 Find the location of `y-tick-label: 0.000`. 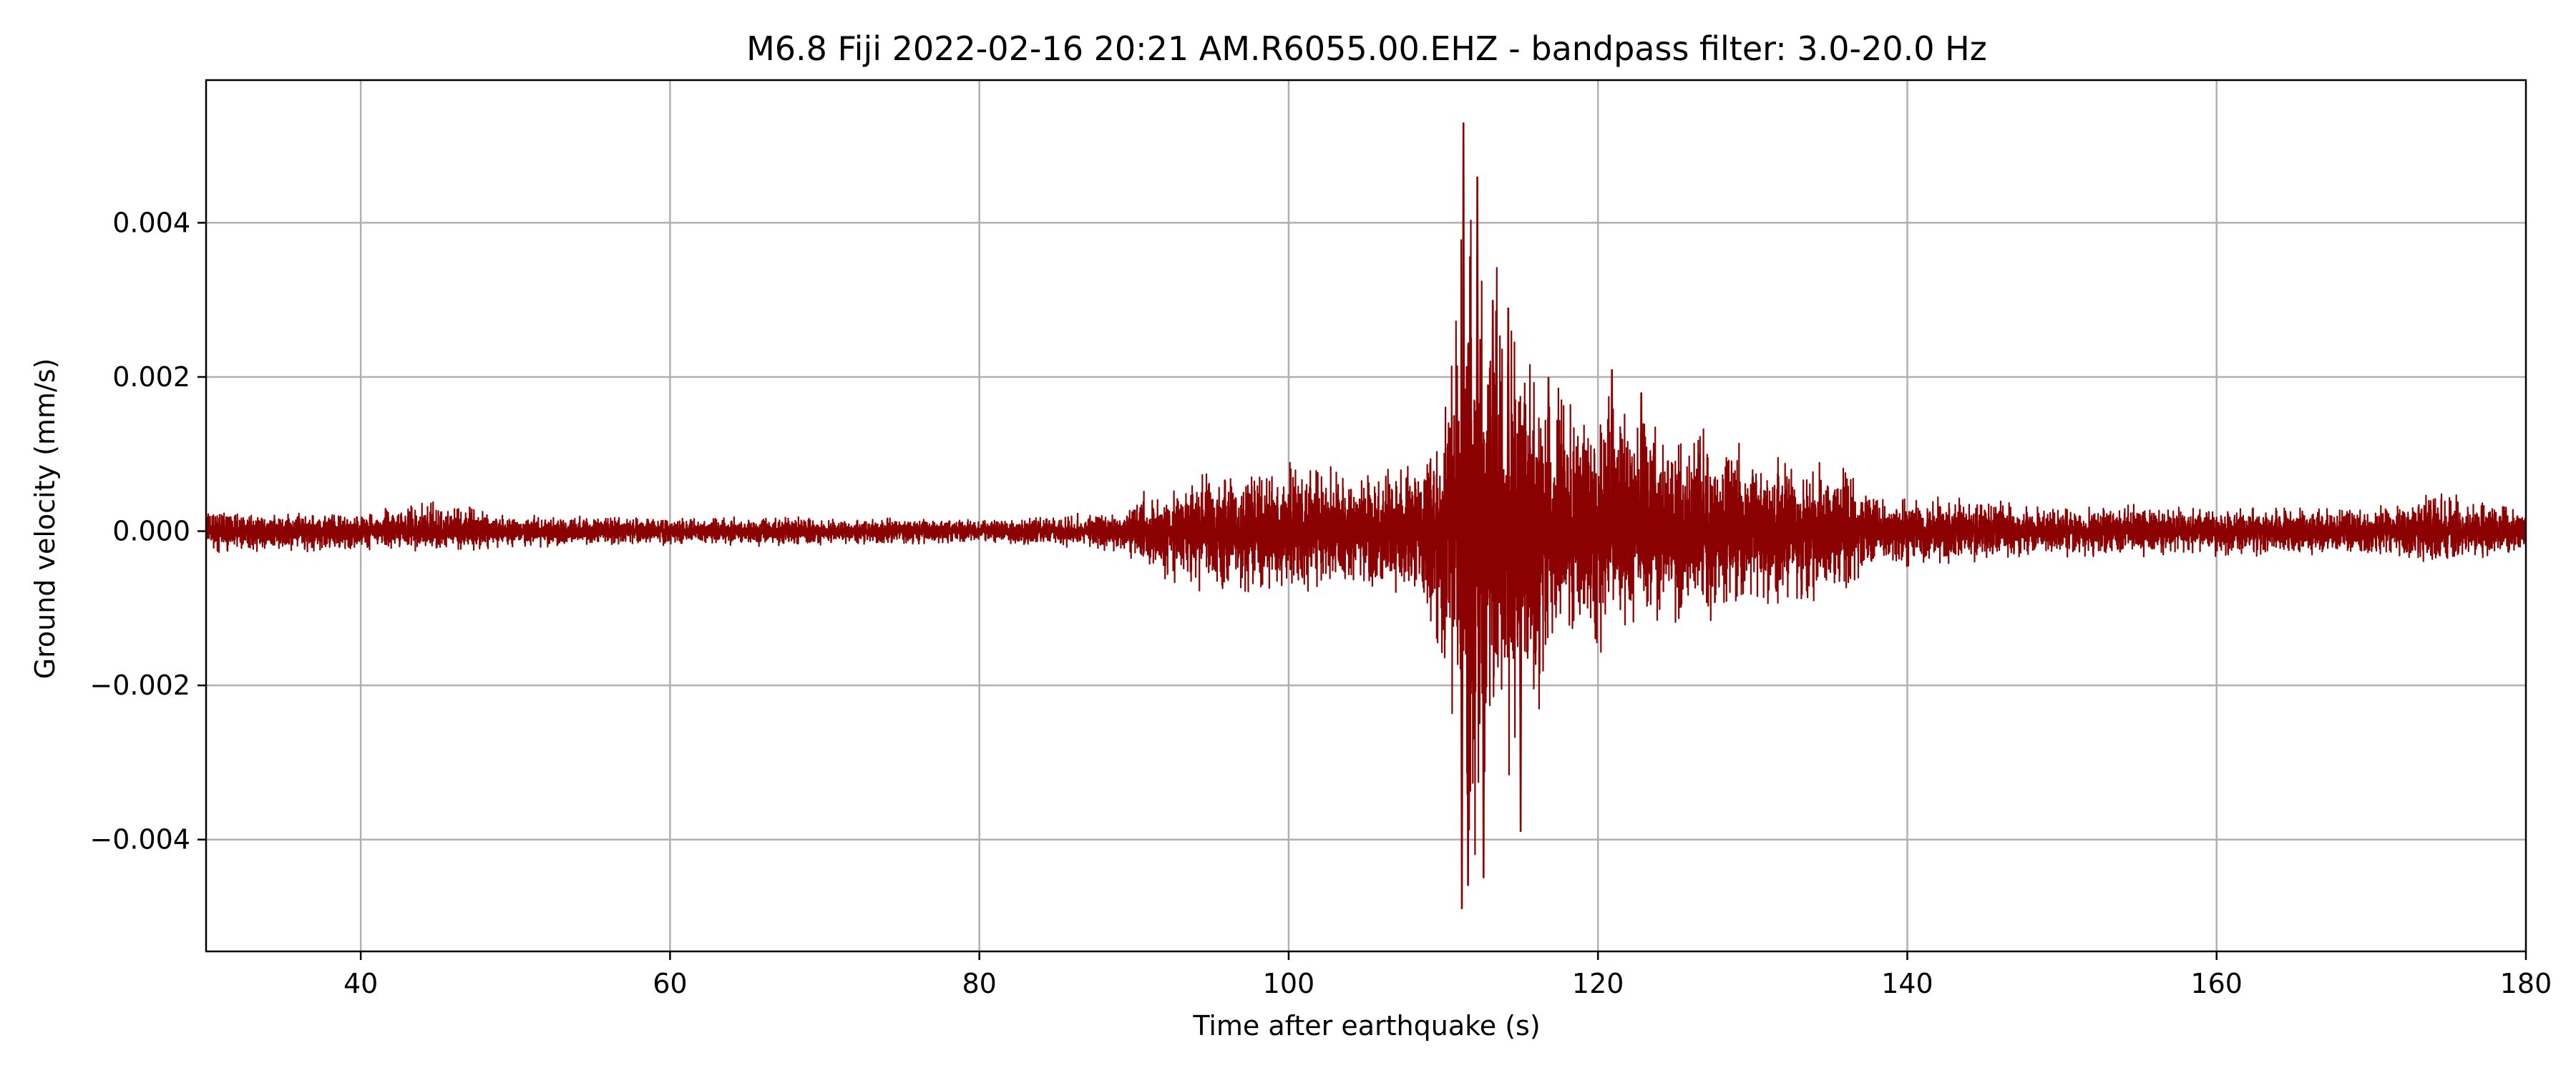

y-tick-label: 0.000 is located at coordinates (151, 531).